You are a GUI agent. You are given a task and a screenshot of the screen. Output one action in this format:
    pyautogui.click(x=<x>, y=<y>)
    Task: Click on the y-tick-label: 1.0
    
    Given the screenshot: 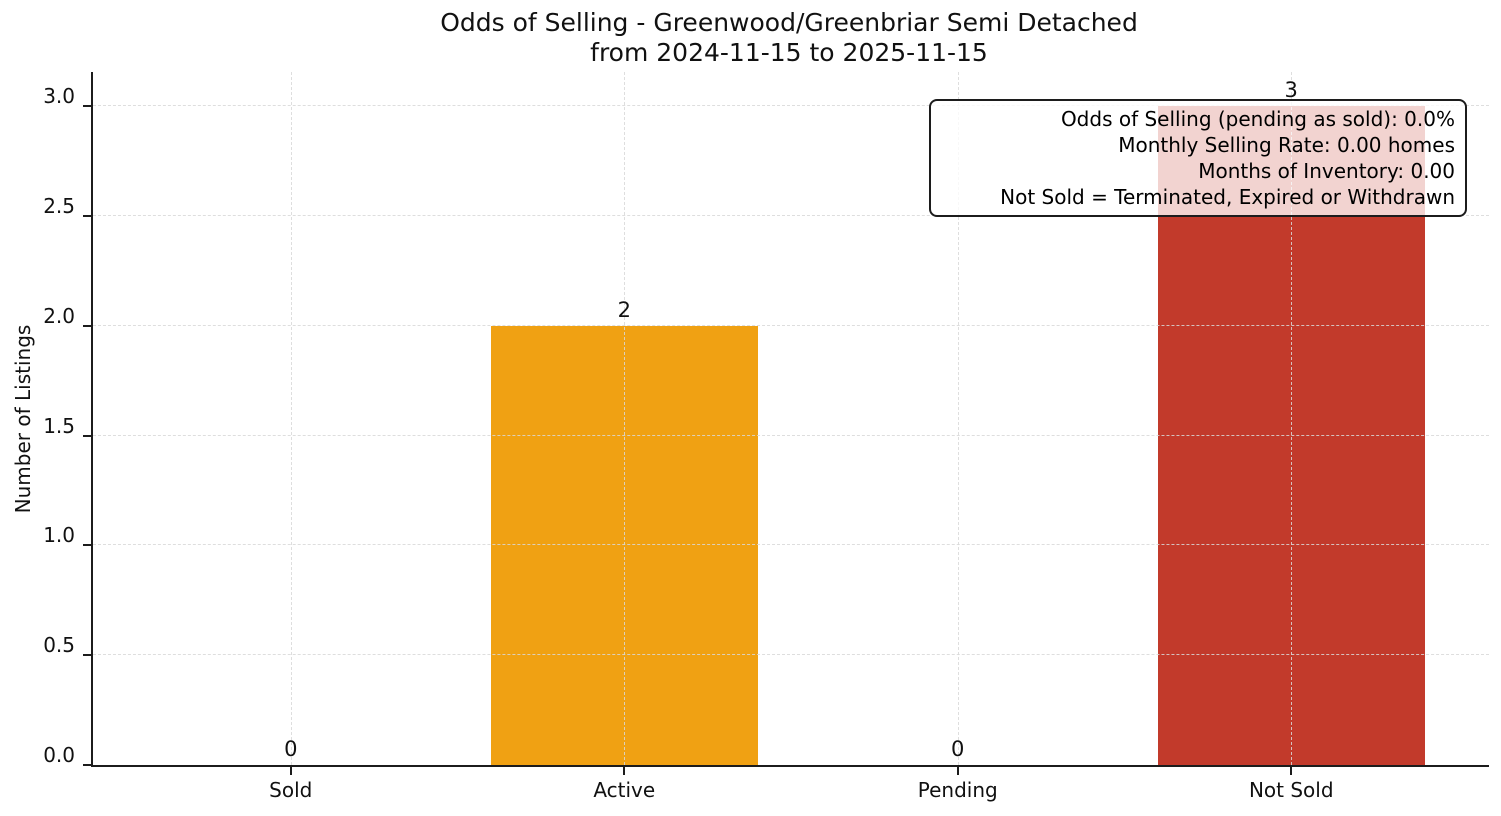 What is the action you would take?
    pyautogui.click(x=59, y=535)
    